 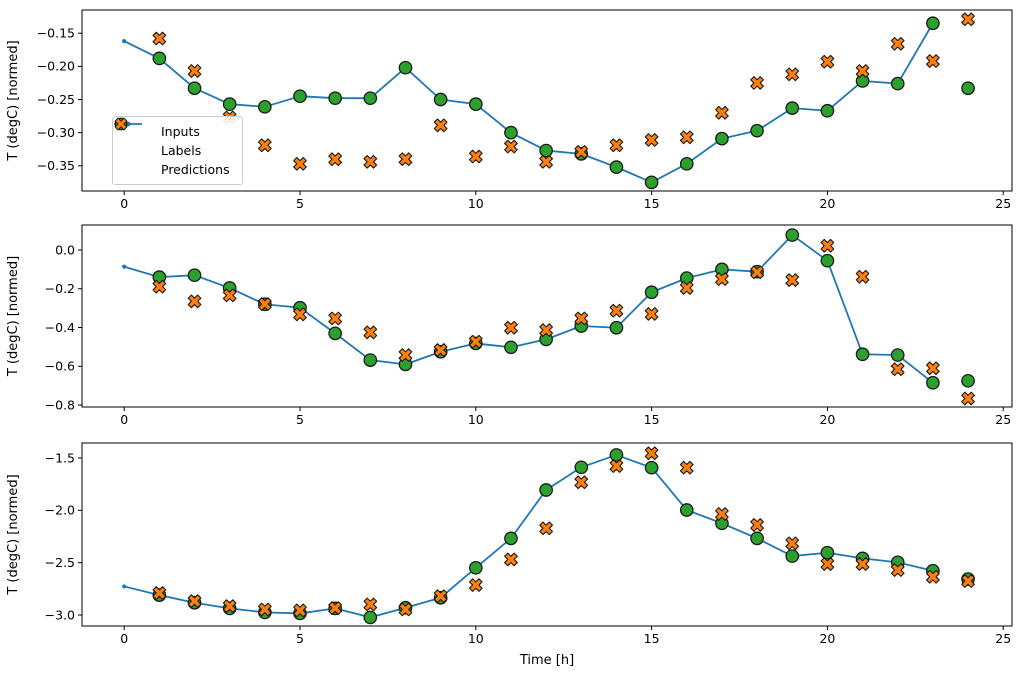 I want to click on y-tick-label: −0.35, so click(x=56, y=165).